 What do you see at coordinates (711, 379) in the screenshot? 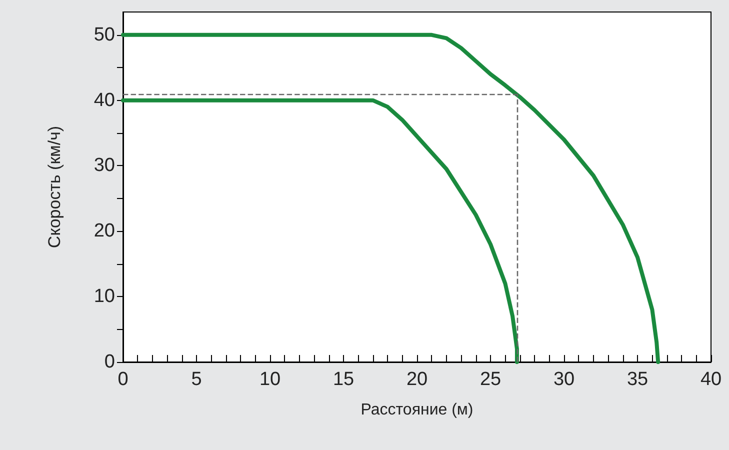
I see `x-tick-label: 40` at bounding box center [711, 379].